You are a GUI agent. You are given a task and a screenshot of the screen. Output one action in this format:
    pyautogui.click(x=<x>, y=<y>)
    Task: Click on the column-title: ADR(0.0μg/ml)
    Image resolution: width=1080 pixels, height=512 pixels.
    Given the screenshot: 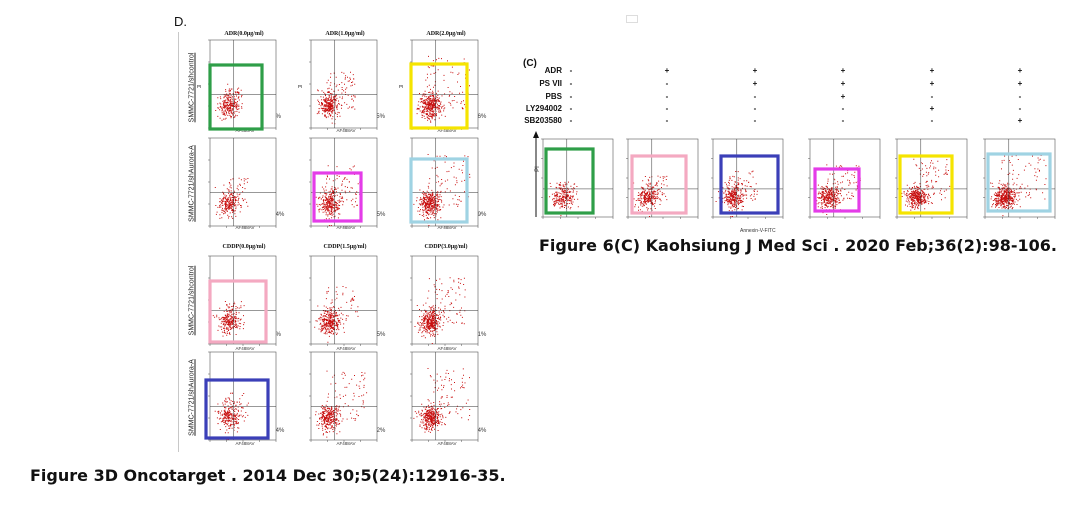 What is the action you would take?
    pyautogui.click(x=244, y=34)
    